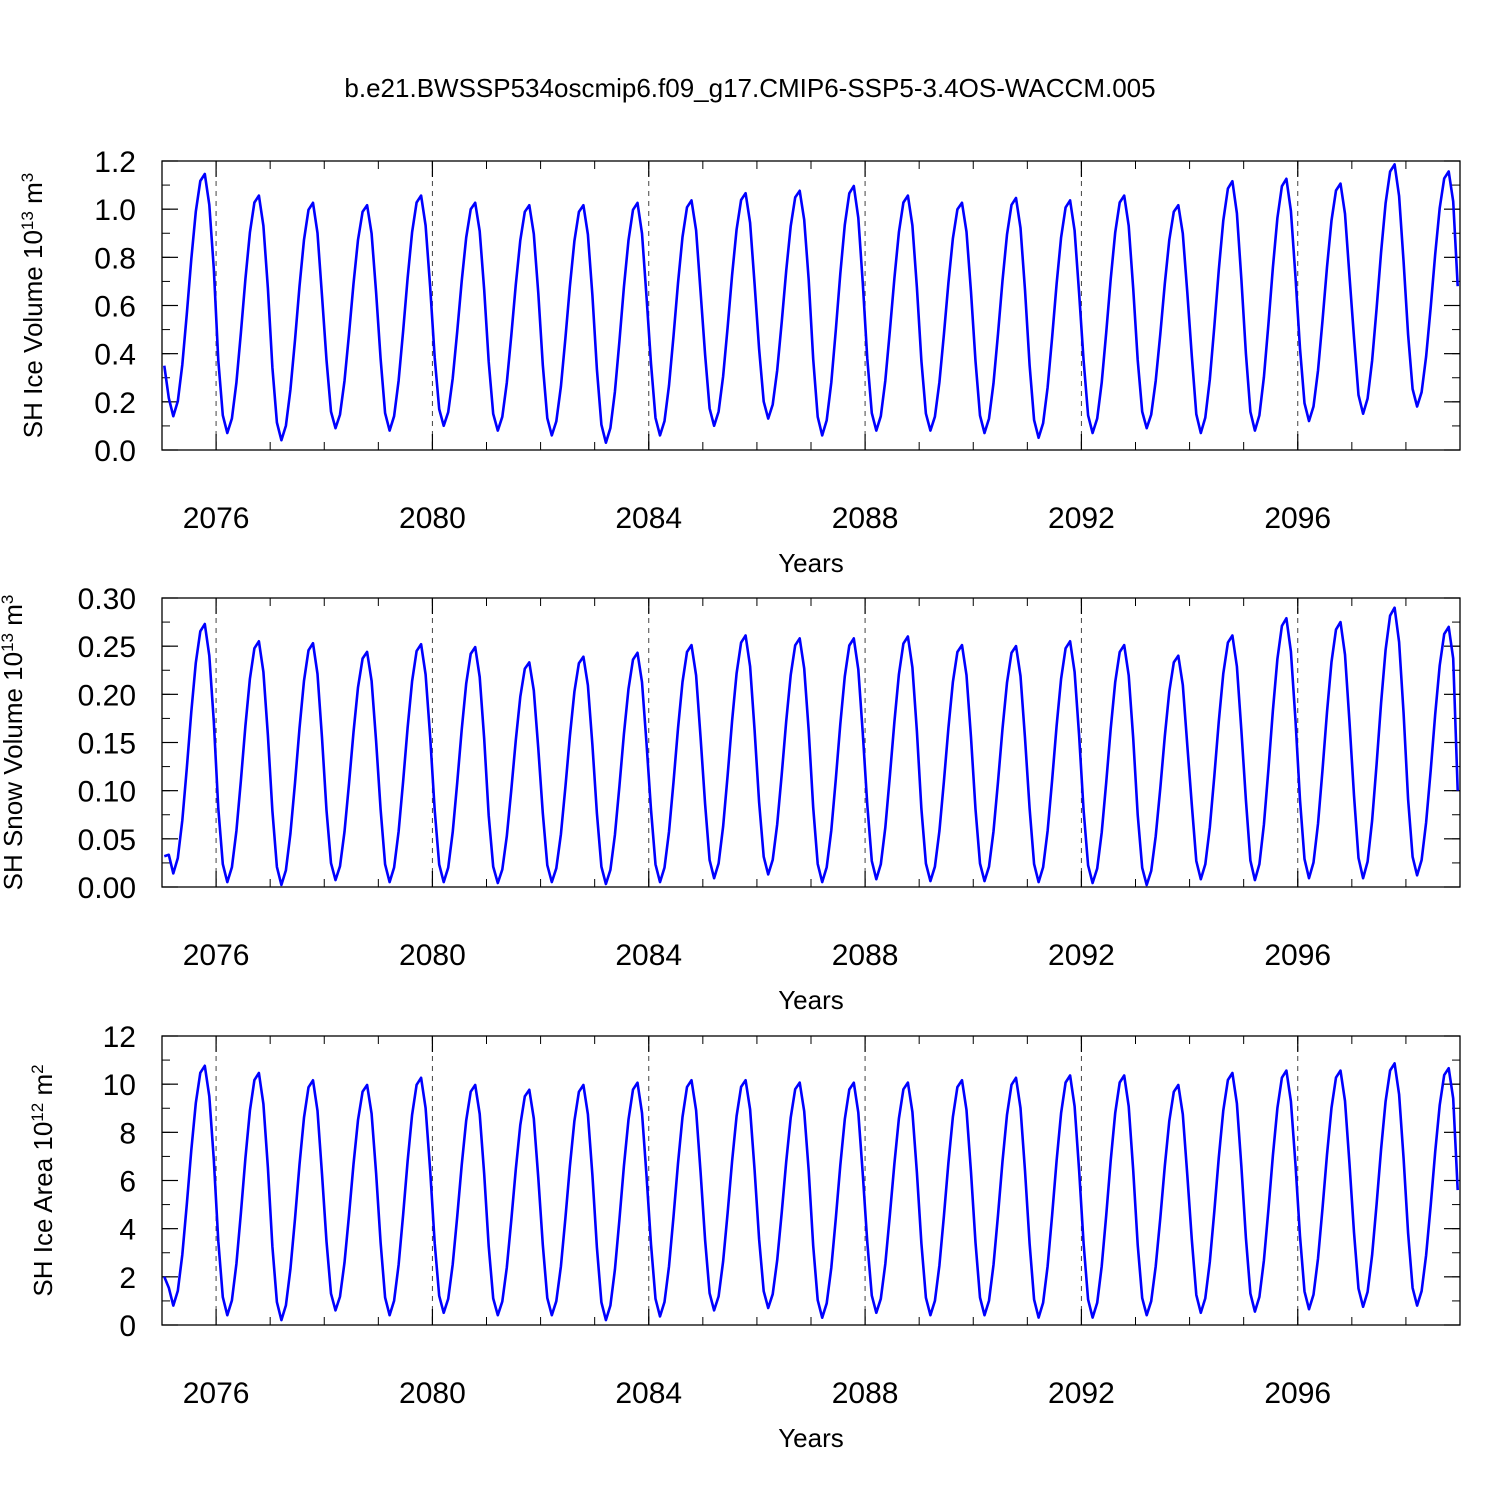 Image resolution: width=1500 pixels, height=1500 pixels. What do you see at coordinates (43, 1180) in the screenshot?
I see `y-axis-title: SH Ice Area 1012 m2` at bounding box center [43, 1180].